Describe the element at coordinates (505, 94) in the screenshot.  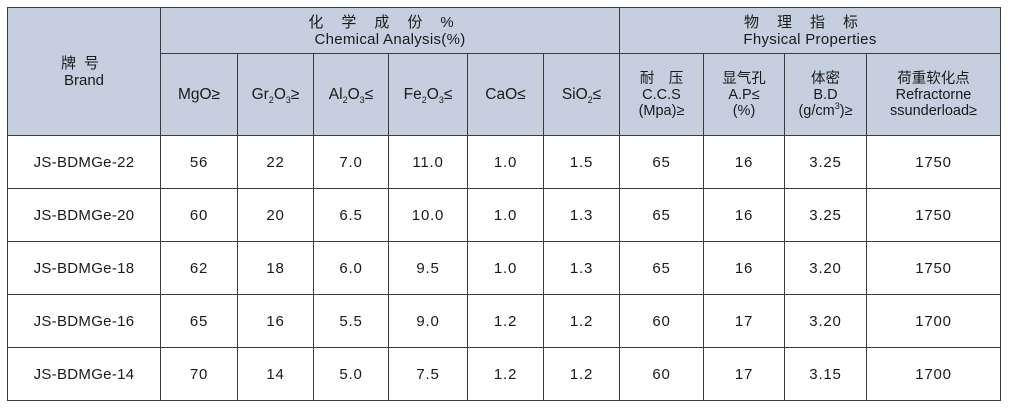
I see `col-cao: CaO≤` at that location.